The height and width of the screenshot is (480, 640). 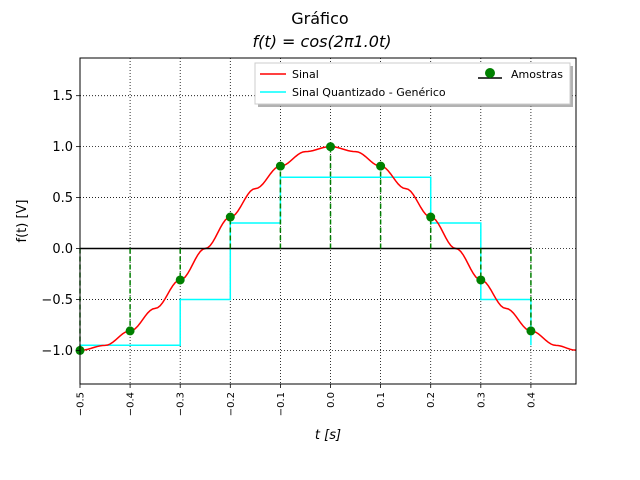 I want to click on y-tick-label: 1.5, so click(x=62, y=96).